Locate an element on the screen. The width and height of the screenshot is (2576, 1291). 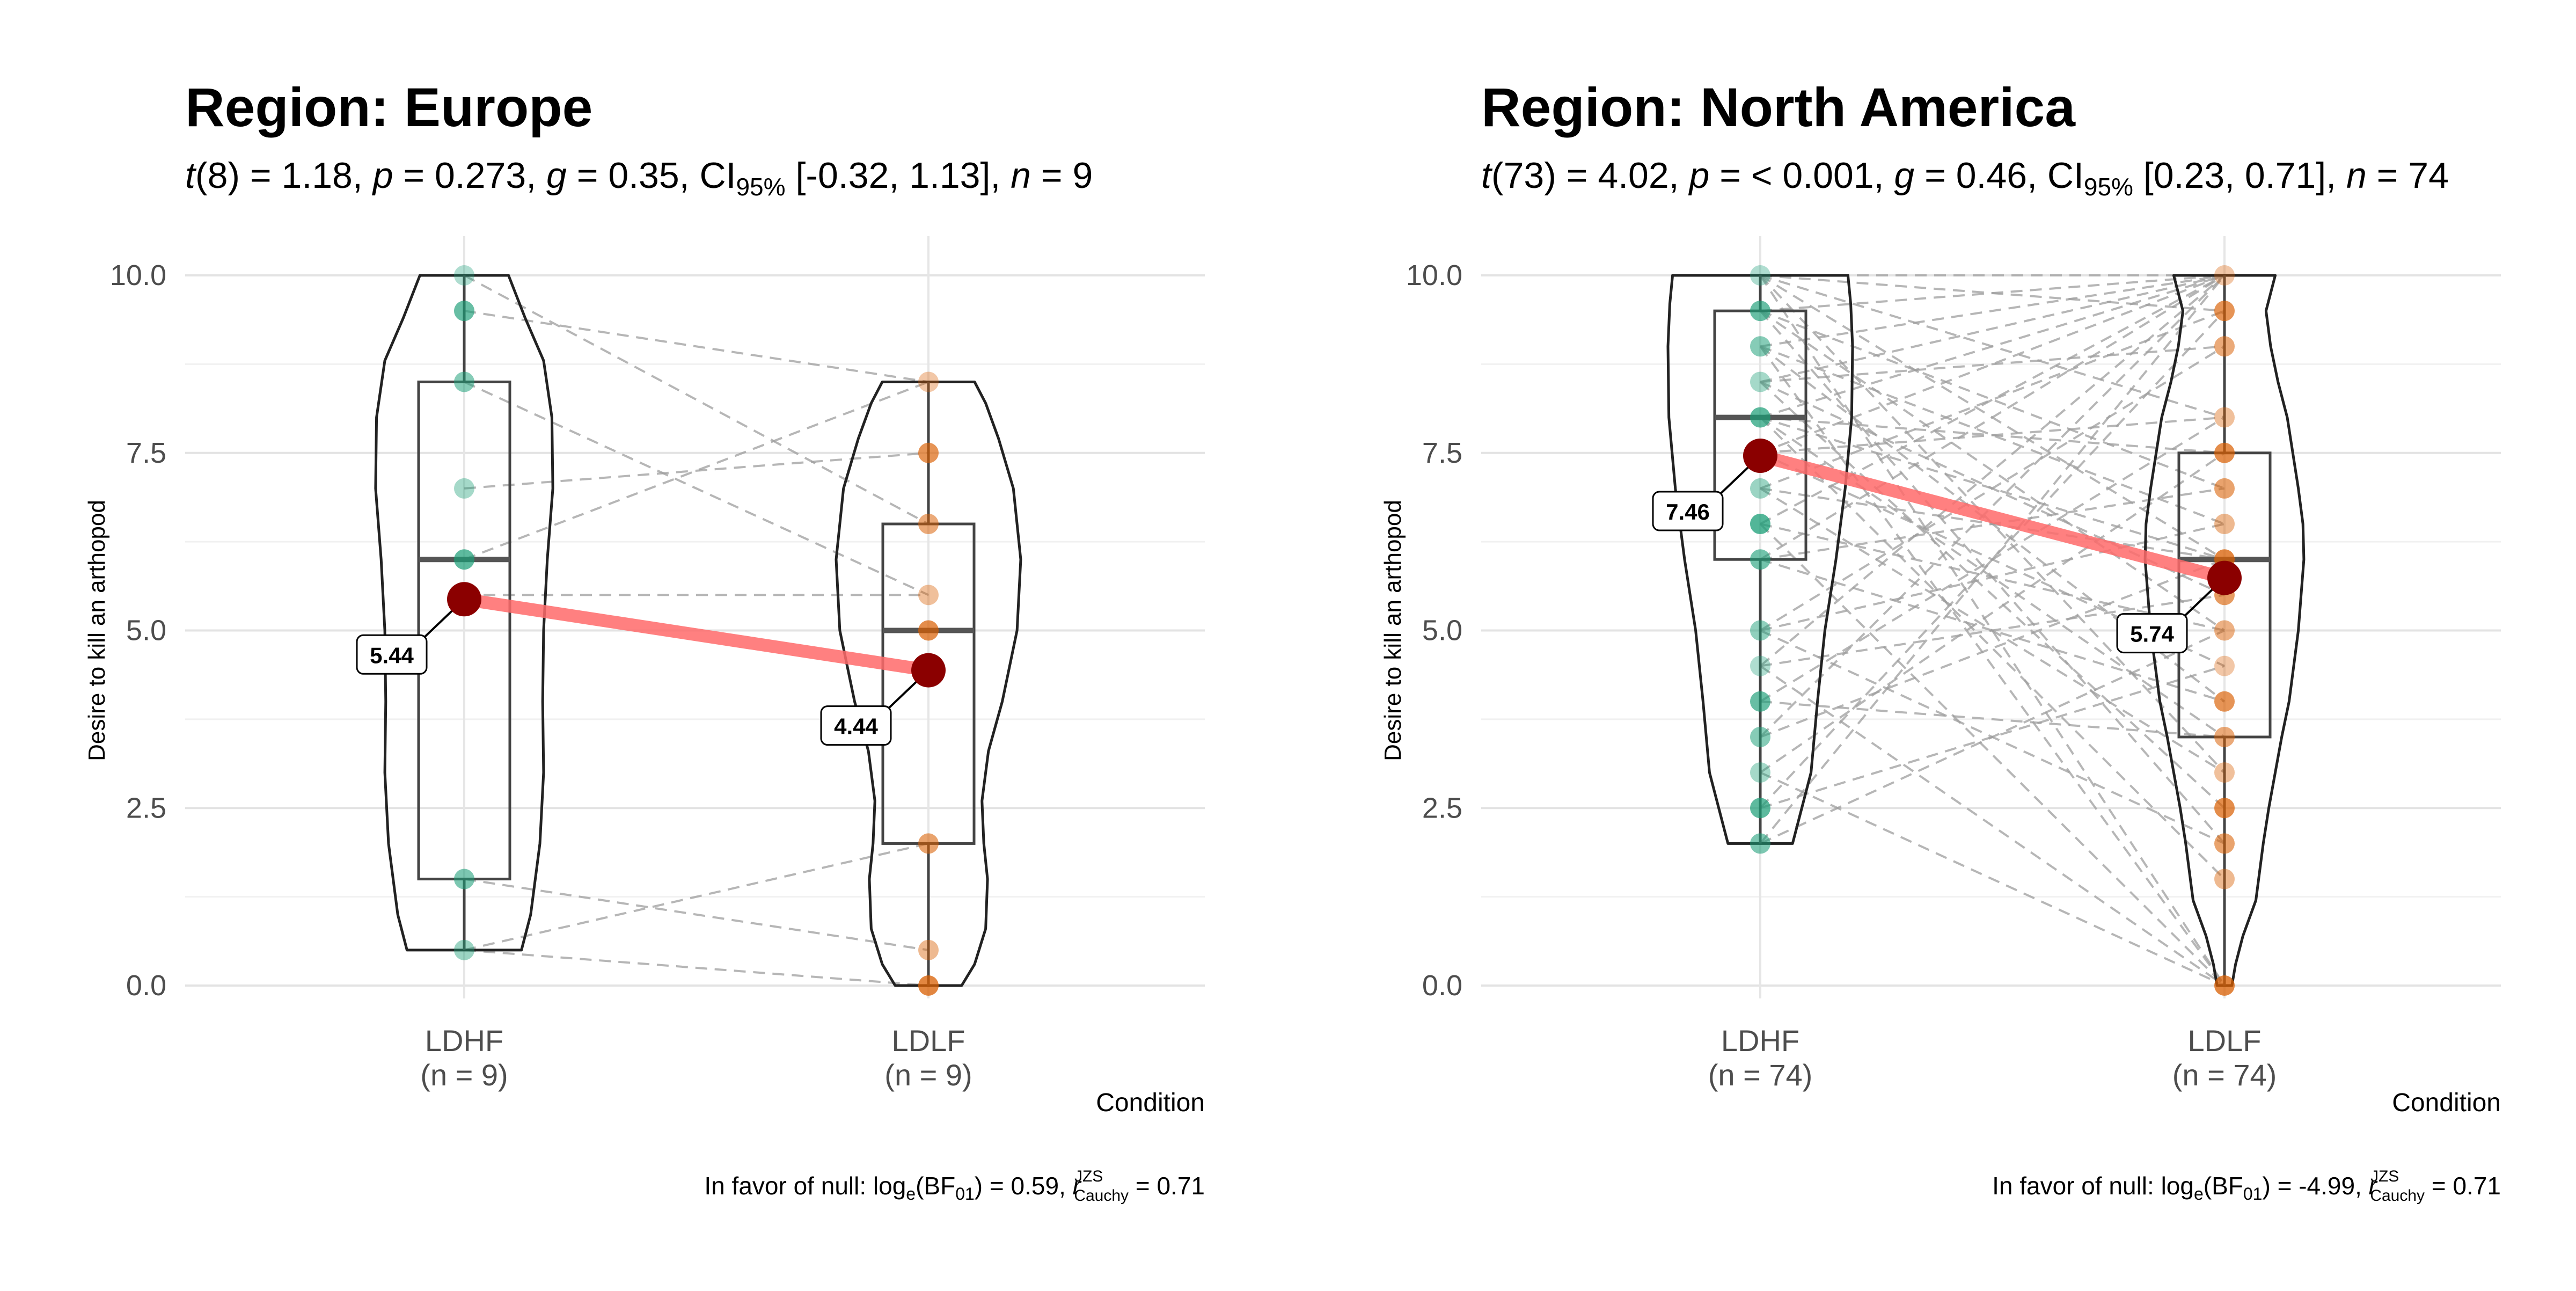
subtitle-n: 74 is located at coordinates (2428, 175).